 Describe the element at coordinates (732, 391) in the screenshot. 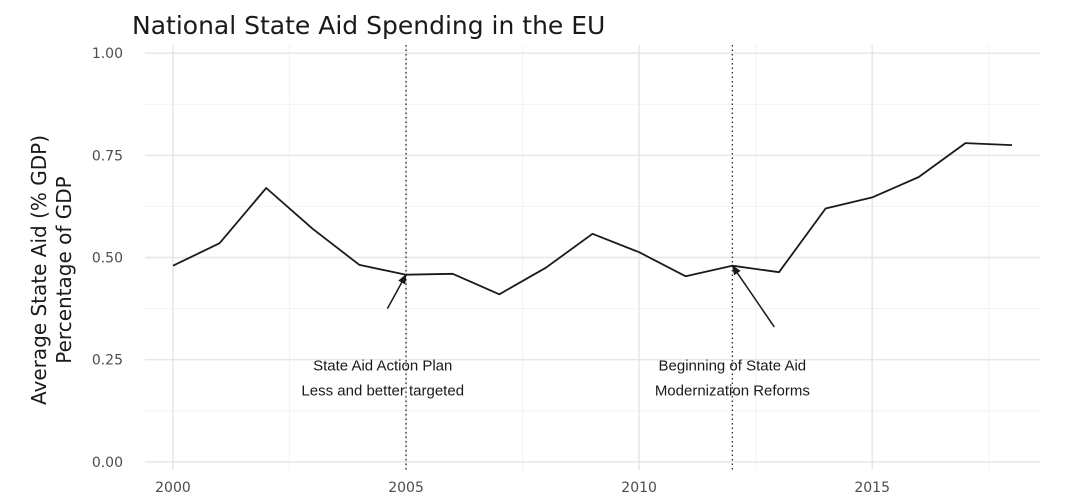

I see `annotation-label: Modernization Reforms` at that location.